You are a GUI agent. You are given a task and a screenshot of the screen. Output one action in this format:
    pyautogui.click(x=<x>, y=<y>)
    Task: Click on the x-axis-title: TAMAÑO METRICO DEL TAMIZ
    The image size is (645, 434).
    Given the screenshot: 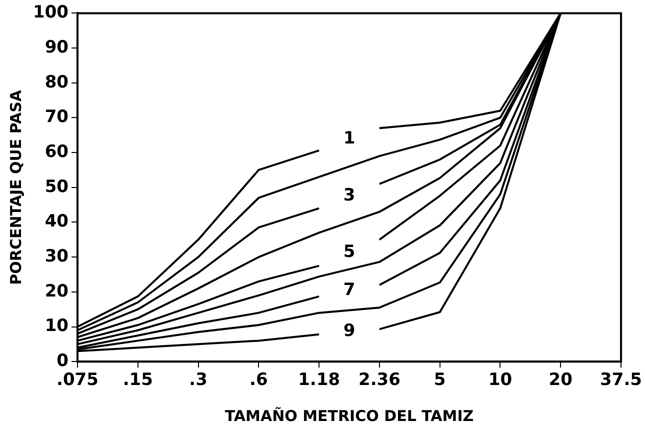 What is the action you would take?
    pyautogui.click(x=349, y=415)
    